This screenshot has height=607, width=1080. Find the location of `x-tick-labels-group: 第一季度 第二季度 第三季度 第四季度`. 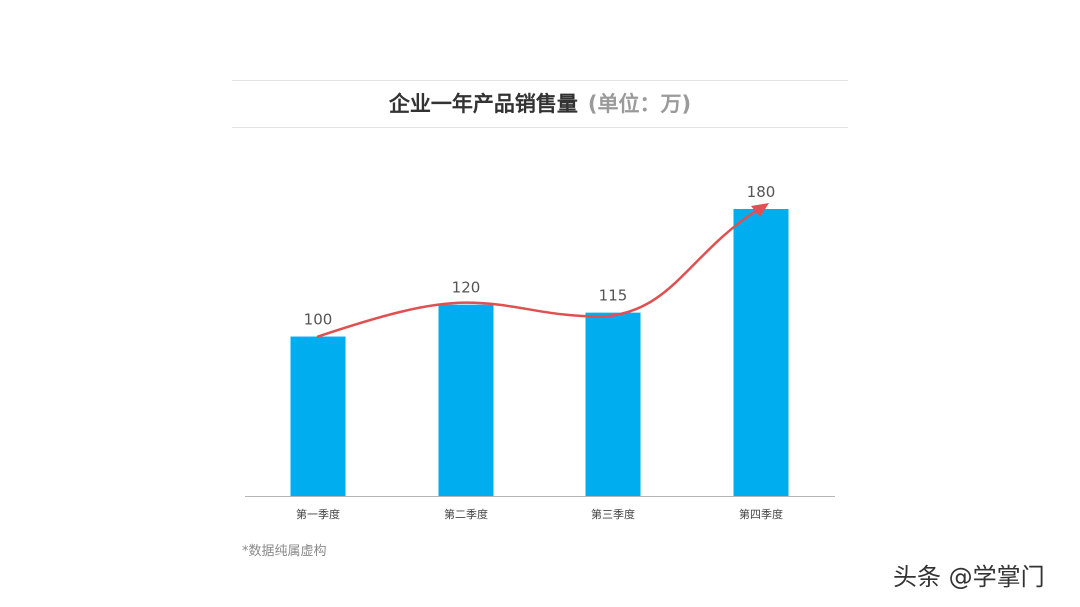

x-tick-labels-group: 第一季度 第二季度 第三季度 第四季度 is located at coordinates (539, 514).